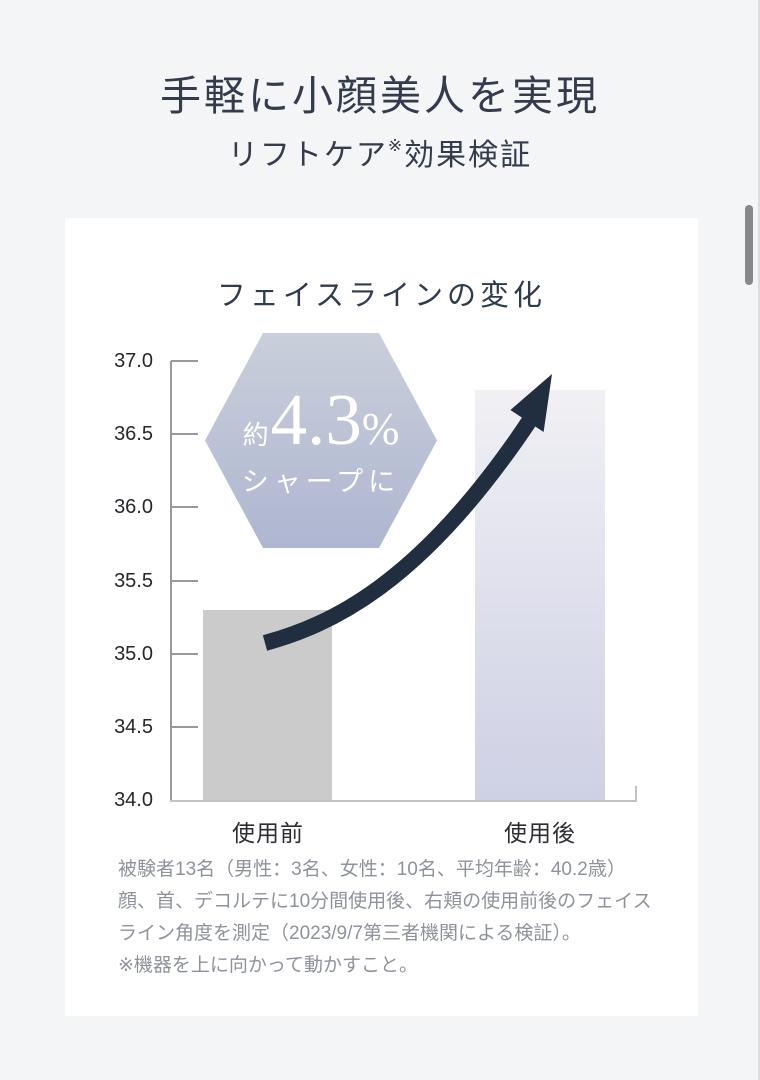  Describe the element at coordinates (255, 435) in the screenshot. I see `badge-prefix: 約` at that location.